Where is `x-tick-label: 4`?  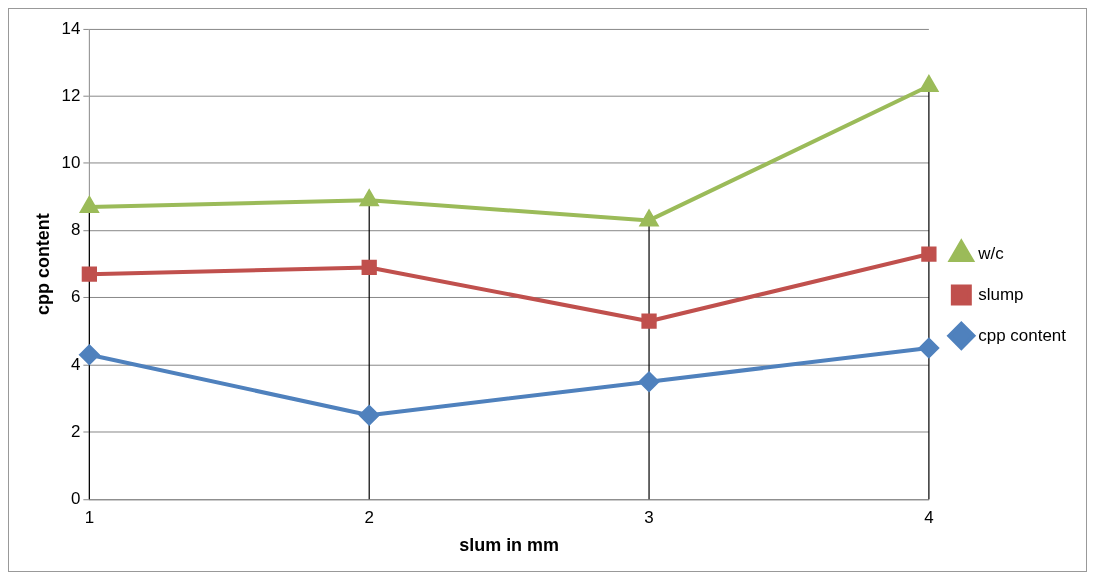
x-tick-label: 4 is located at coordinates (929, 518).